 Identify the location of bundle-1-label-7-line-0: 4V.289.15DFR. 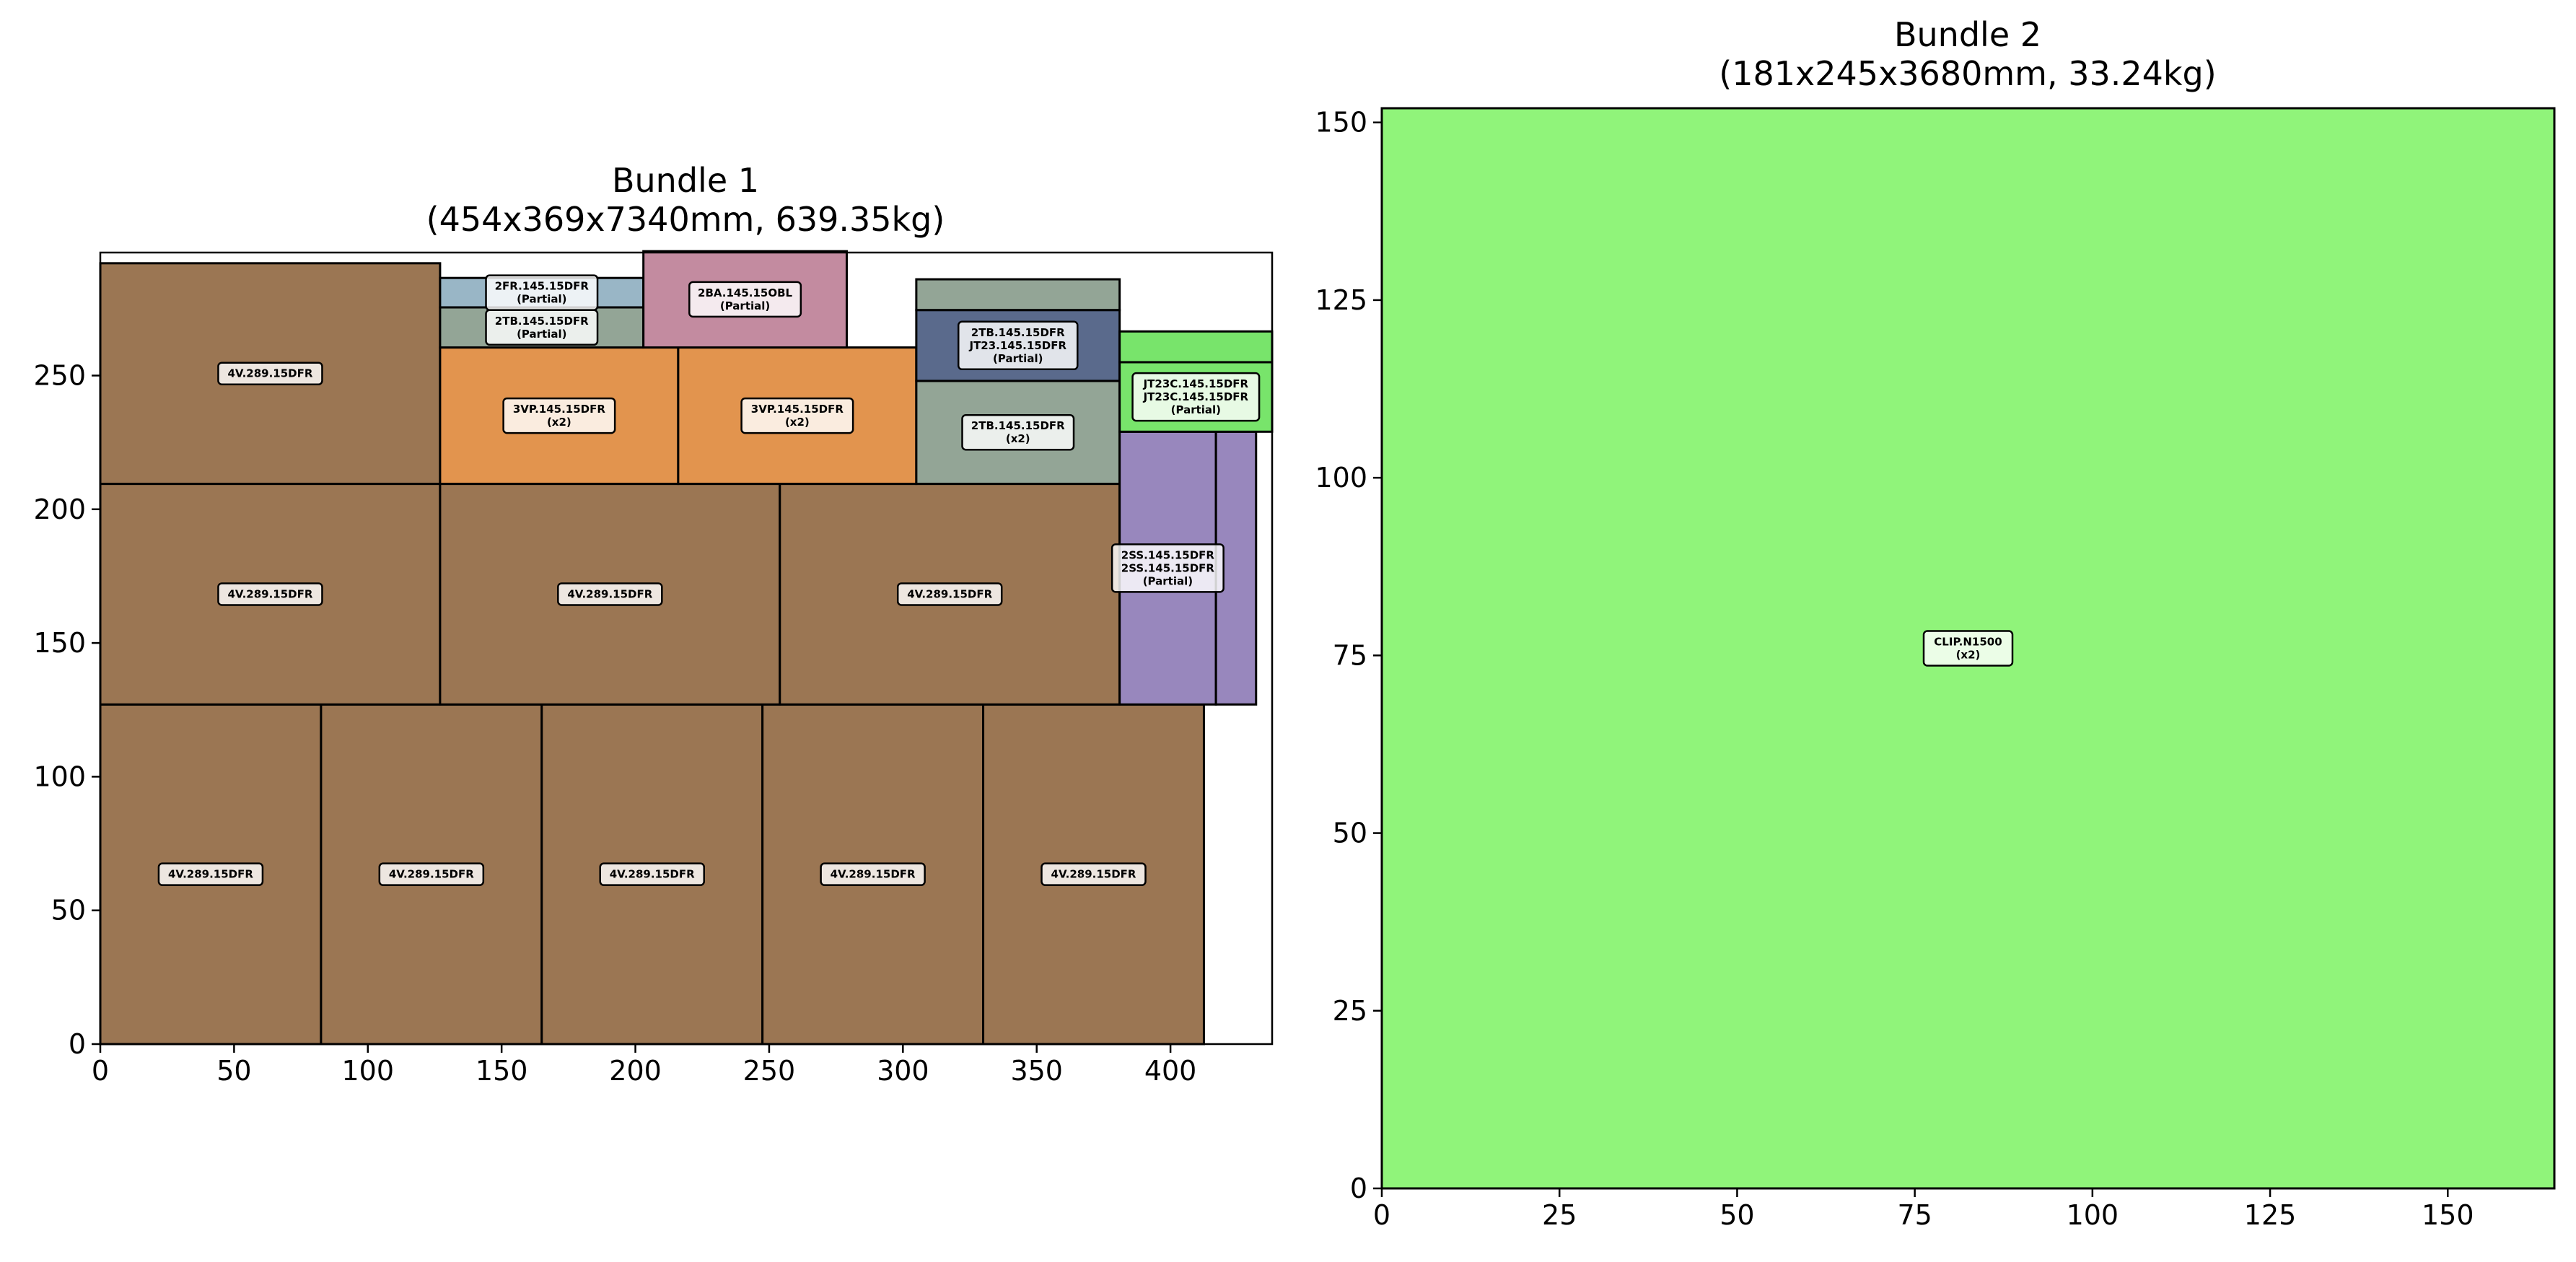
(949, 593).